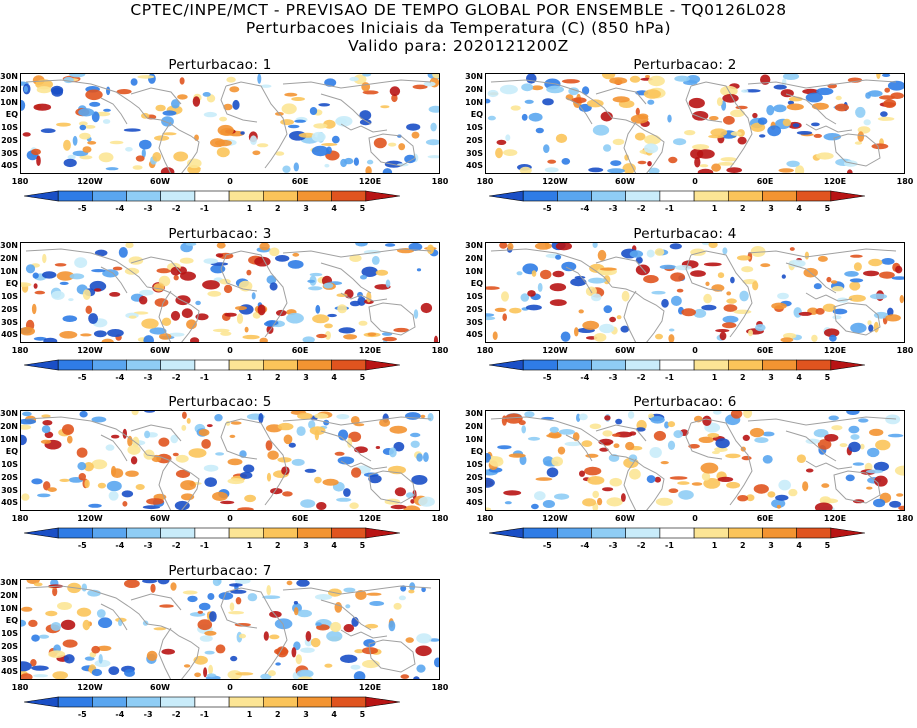  Describe the element at coordinates (485, 350) in the screenshot. I see `x-tick-label: 180` at that location.